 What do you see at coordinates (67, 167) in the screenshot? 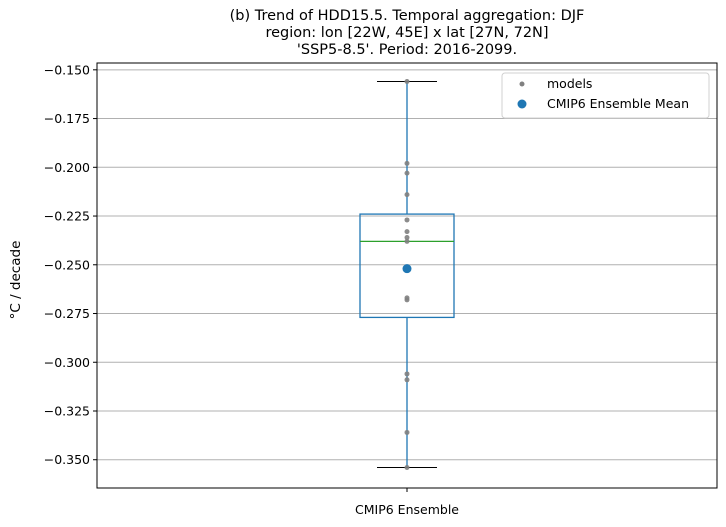
I see `y-tick-label: −0.200` at bounding box center [67, 167].